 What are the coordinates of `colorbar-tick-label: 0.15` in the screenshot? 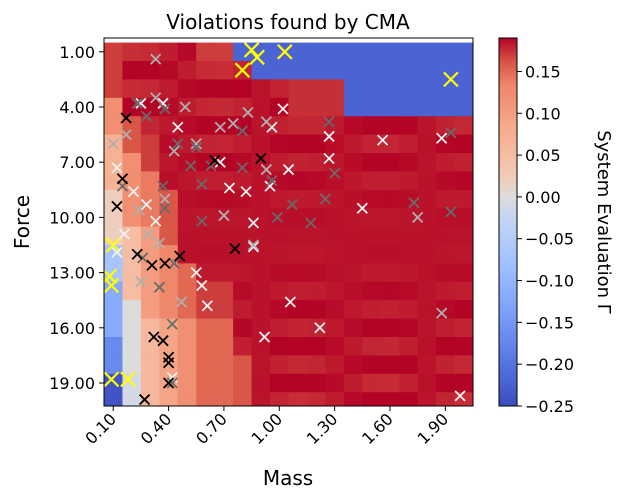 It's located at (543, 71).